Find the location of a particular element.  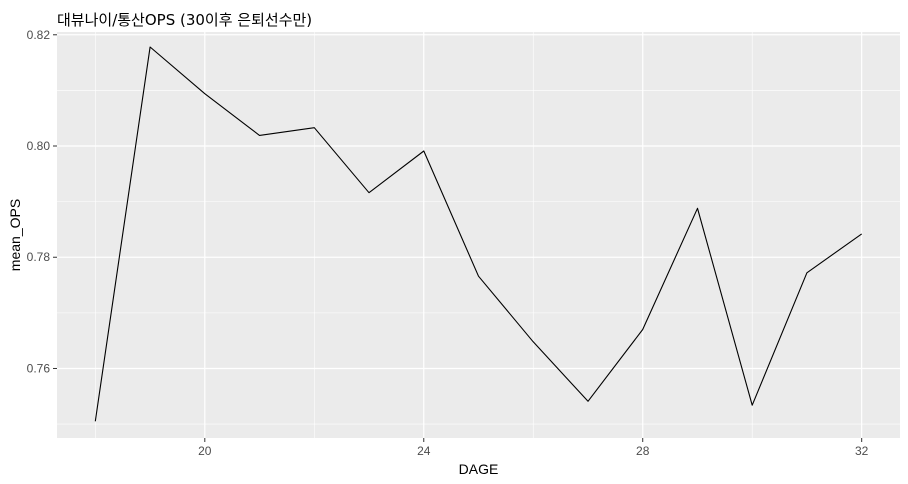

x-axis: 20 24 28 32 is located at coordinates (533, 448).